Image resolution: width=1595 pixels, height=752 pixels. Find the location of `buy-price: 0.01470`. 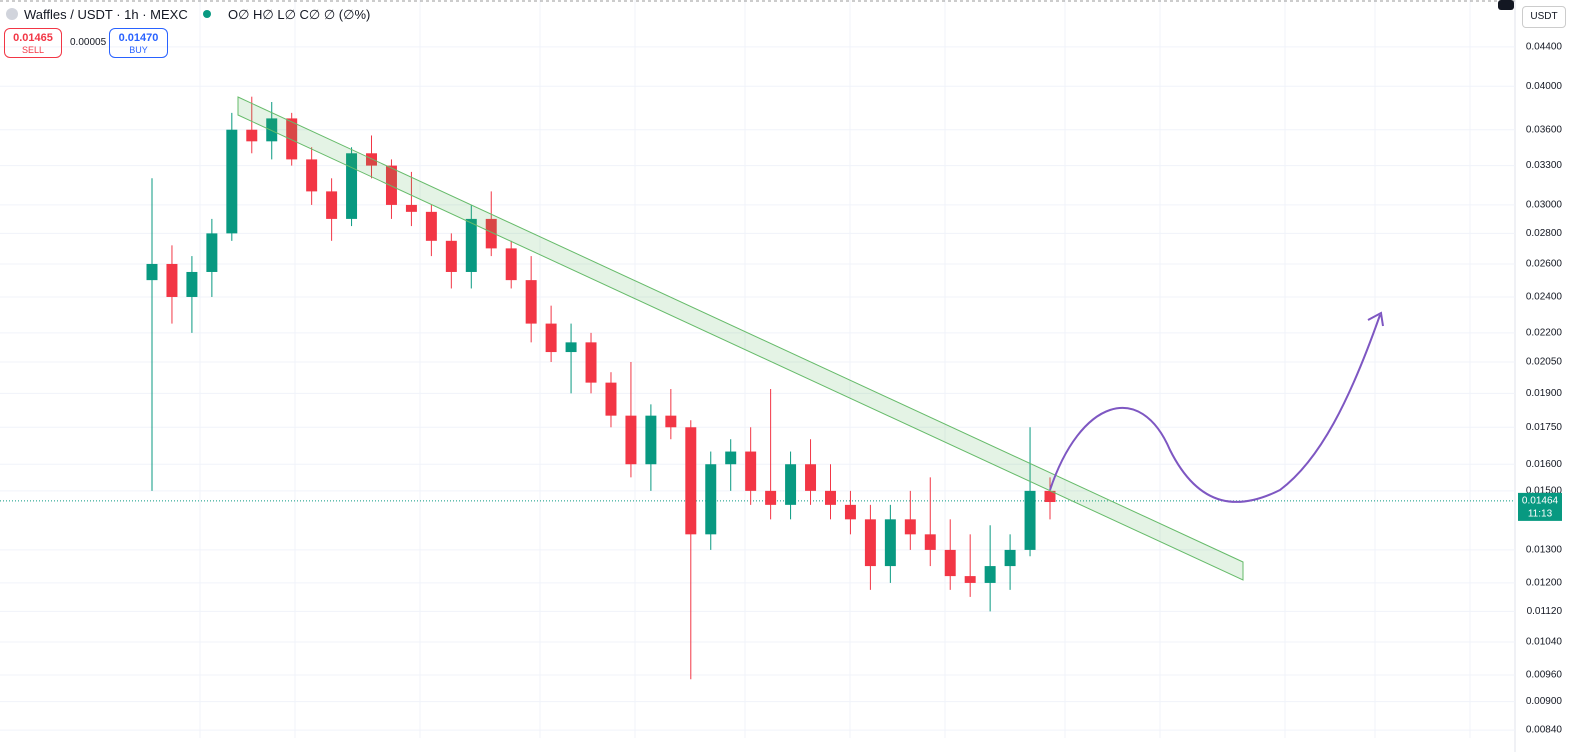

buy-price: 0.01470 is located at coordinates (138, 38).